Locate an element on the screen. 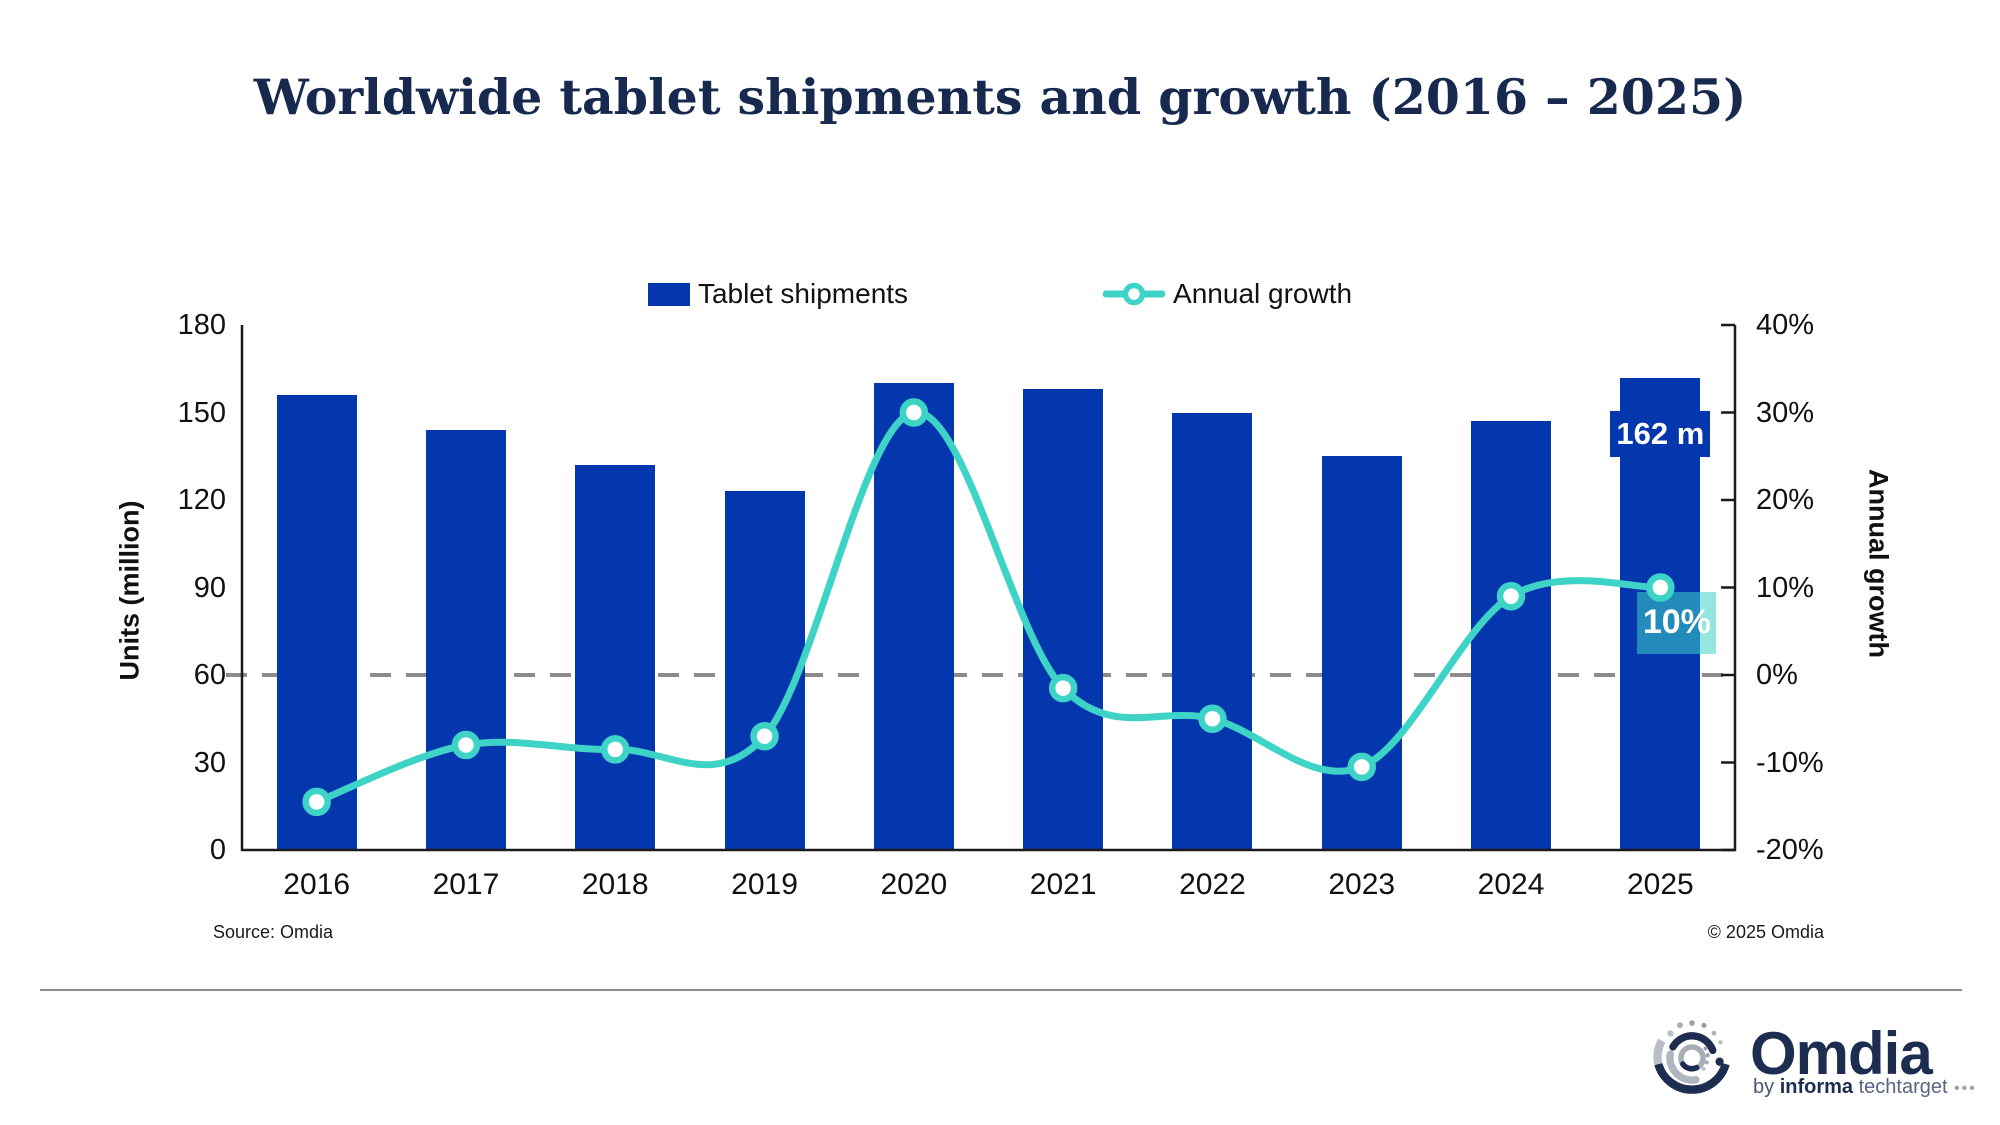 The image size is (2000, 1125). left-axis-tick-label: 90 is located at coordinates (209, 587).